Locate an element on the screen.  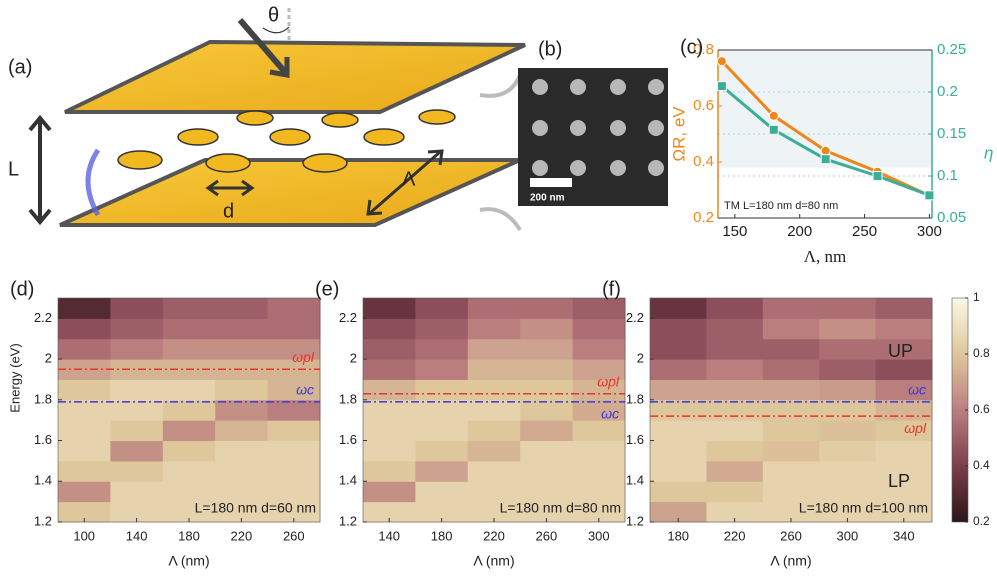
annotation: L=180 nm d=60 nm is located at coordinates (255, 508).